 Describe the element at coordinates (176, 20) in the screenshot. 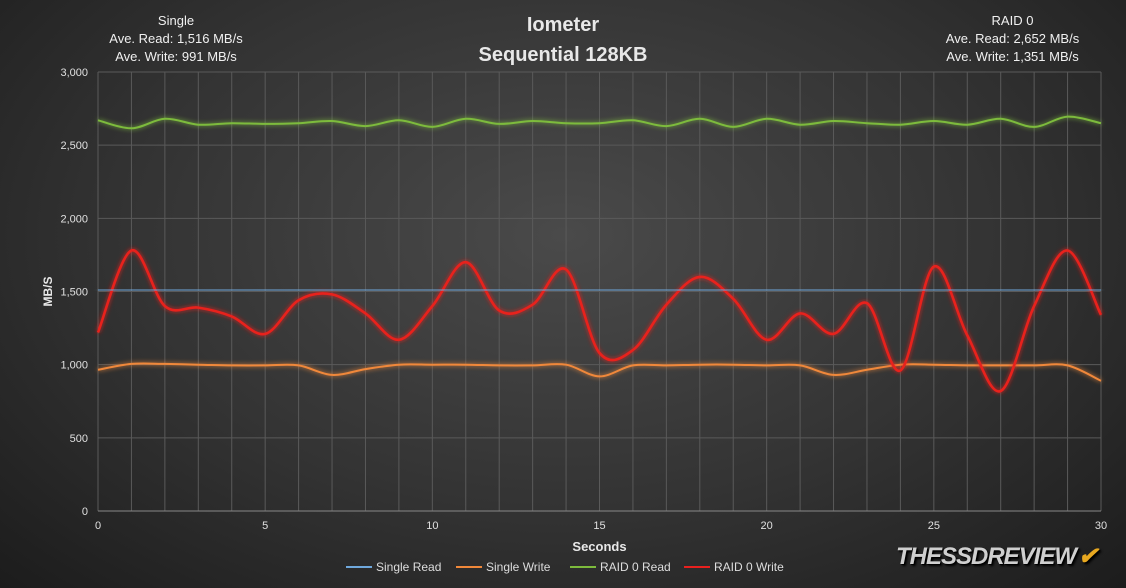

I see `single-heading: Single` at that location.